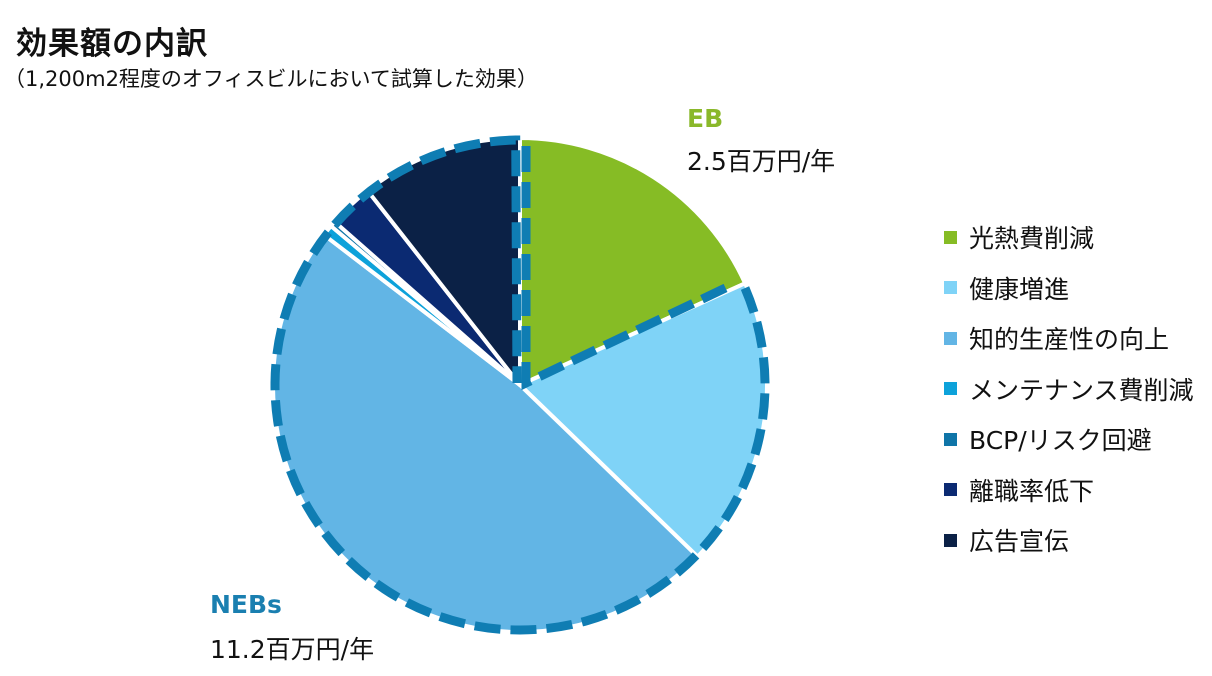  I want to click on legend-item: BCP/リスク回避, so click(1069, 439).